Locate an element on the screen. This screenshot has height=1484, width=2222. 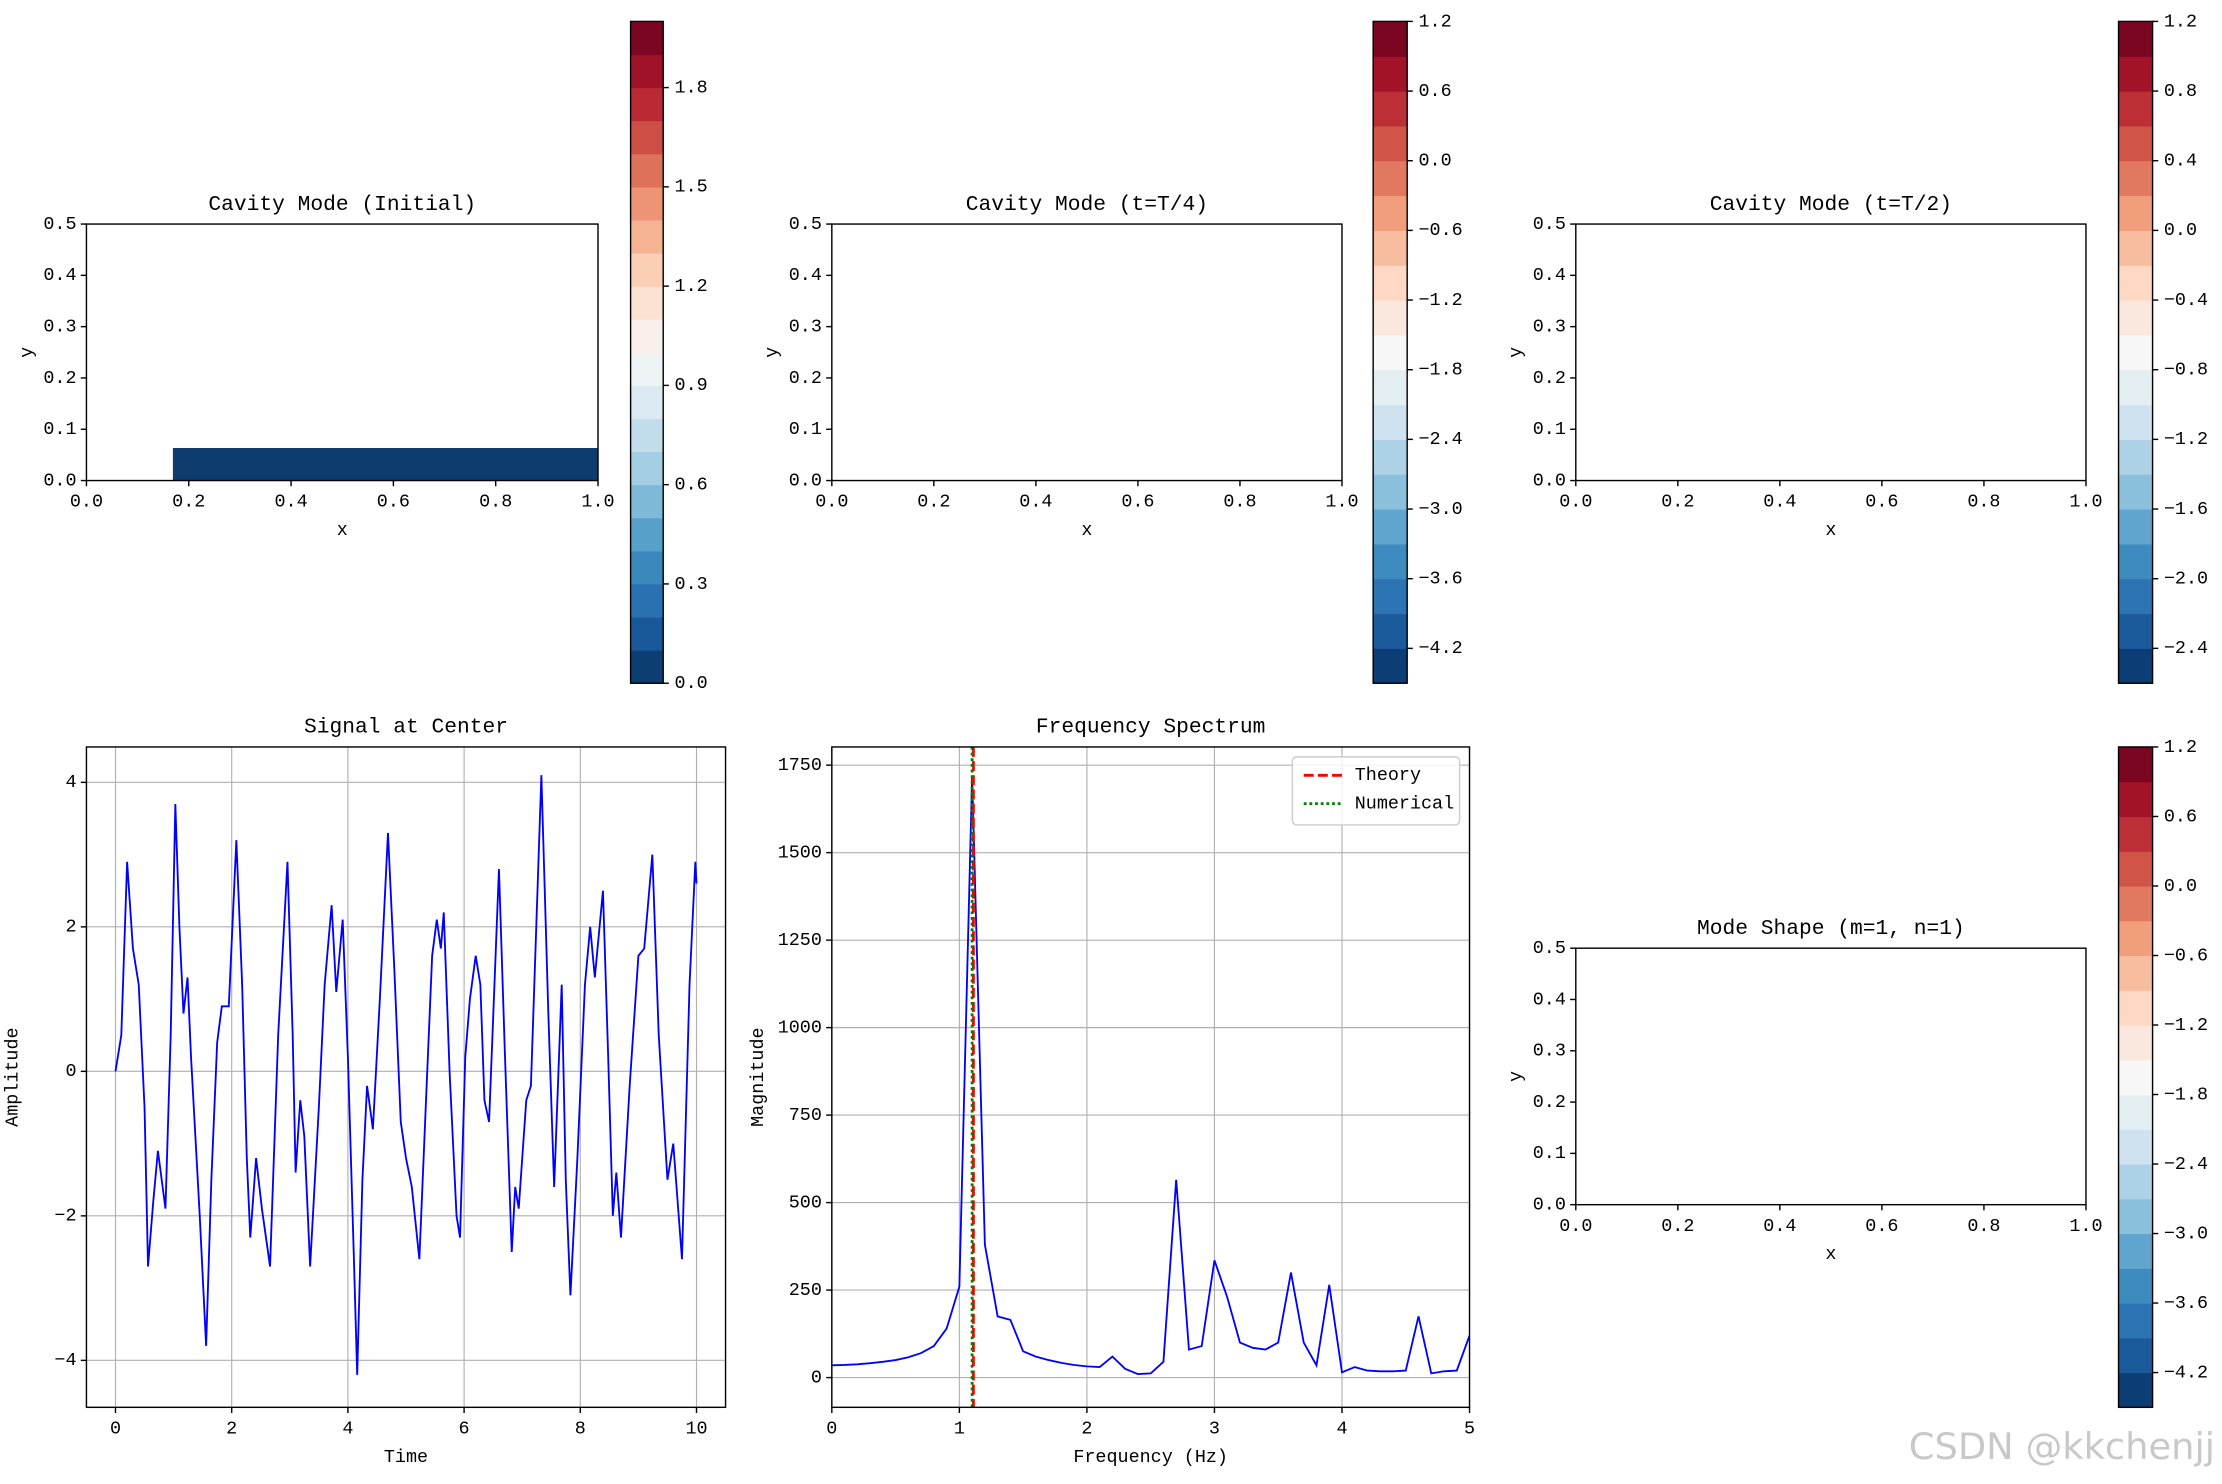
y-tick-label: 0.4 is located at coordinates (1549, 275).